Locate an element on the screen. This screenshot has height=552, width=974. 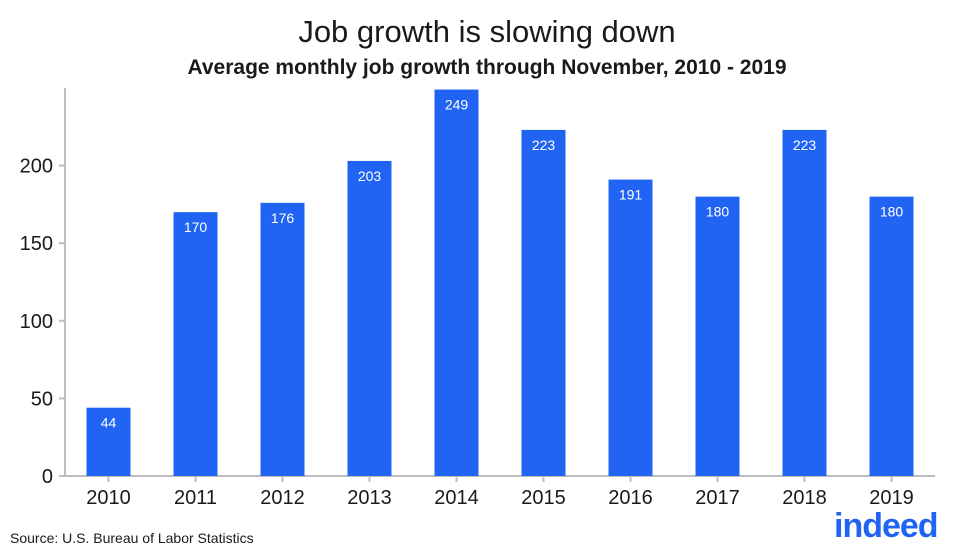
bar-value-label: 203 is located at coordinates (370, 176).